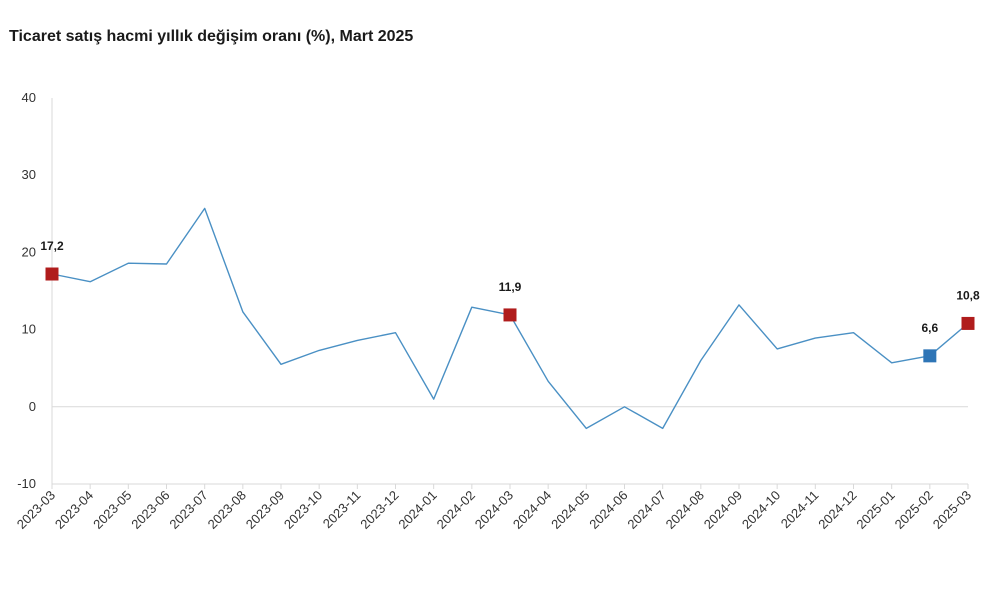 The width and height of the screenshot is (1000, 600). Describe the element at coordinates (112, 510) in the screenshot. I see `x-tick-label: 2023-05` at that location.